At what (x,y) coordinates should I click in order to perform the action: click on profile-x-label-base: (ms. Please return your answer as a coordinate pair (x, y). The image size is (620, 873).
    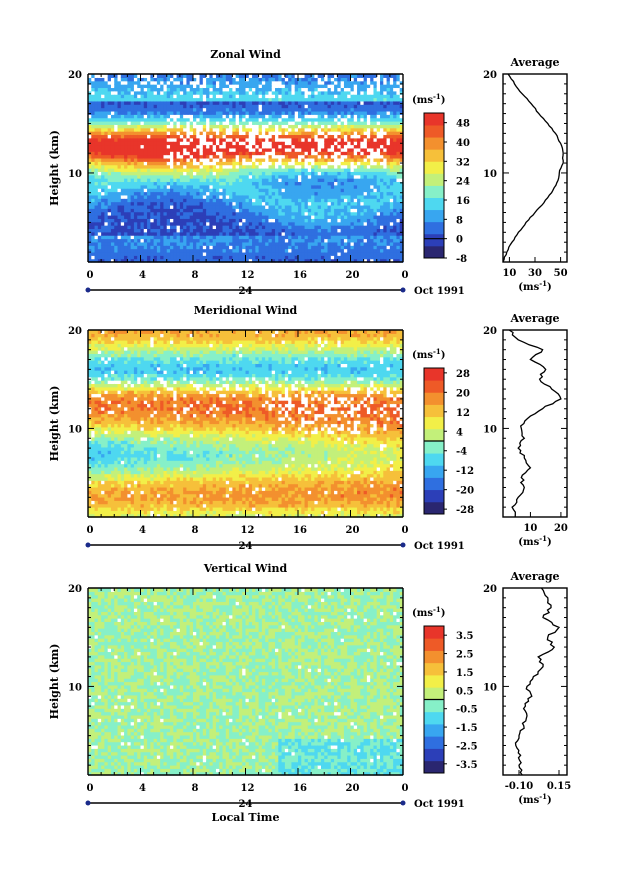
    Looking at the image, I should click on (528, 800).